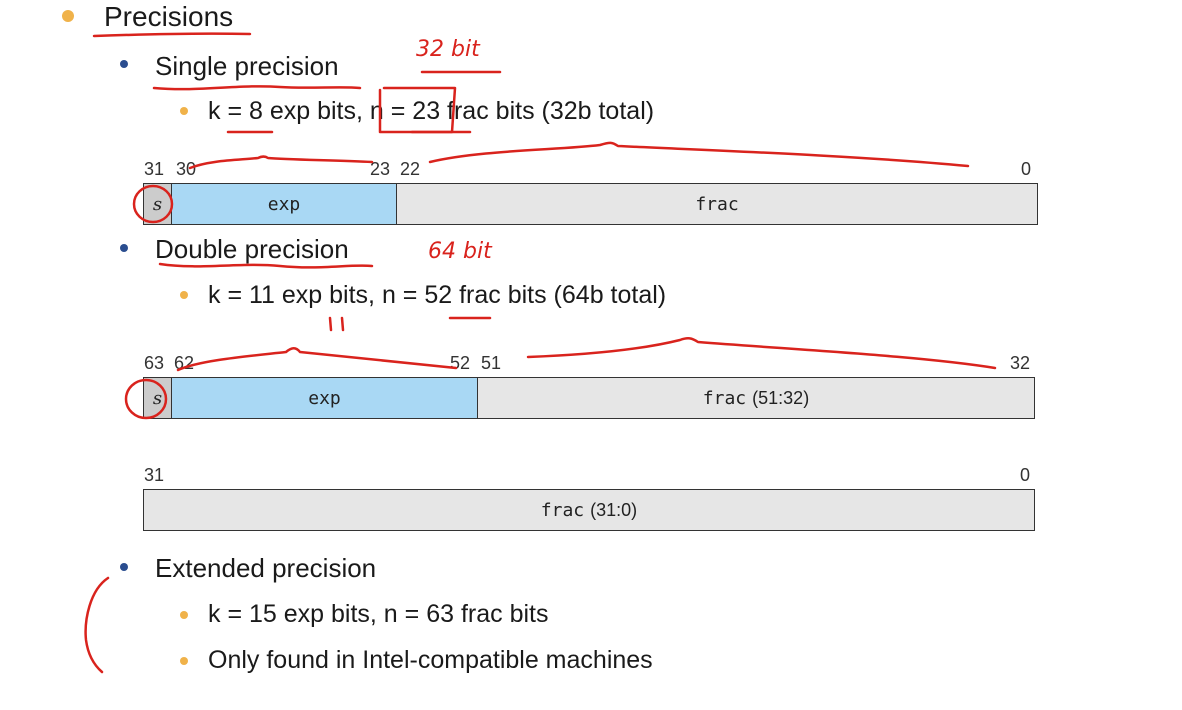  I want to click on heading-precisions: Precisions, so click(169, 16).